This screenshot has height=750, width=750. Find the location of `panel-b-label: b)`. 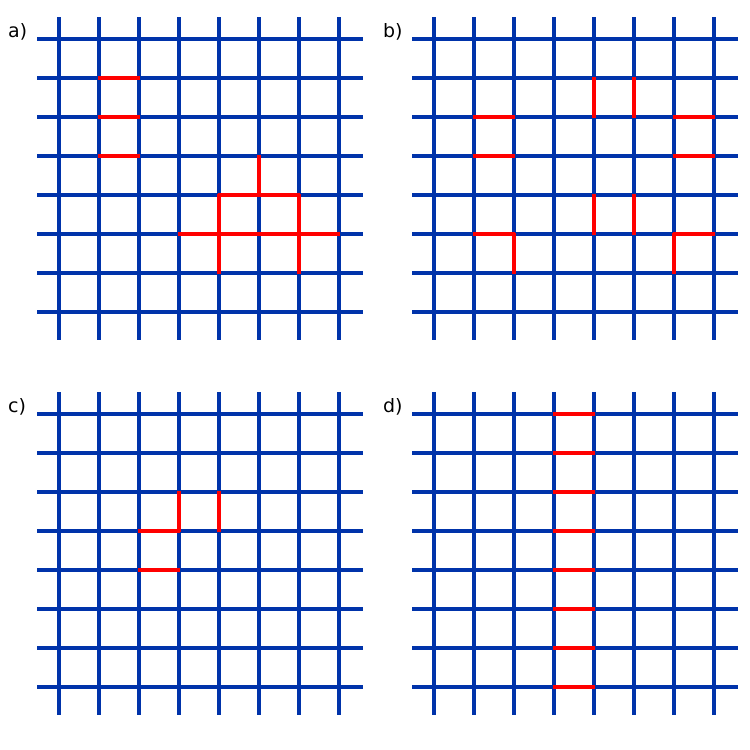

panel-b-label: b) is located at coordinates (393, 31).